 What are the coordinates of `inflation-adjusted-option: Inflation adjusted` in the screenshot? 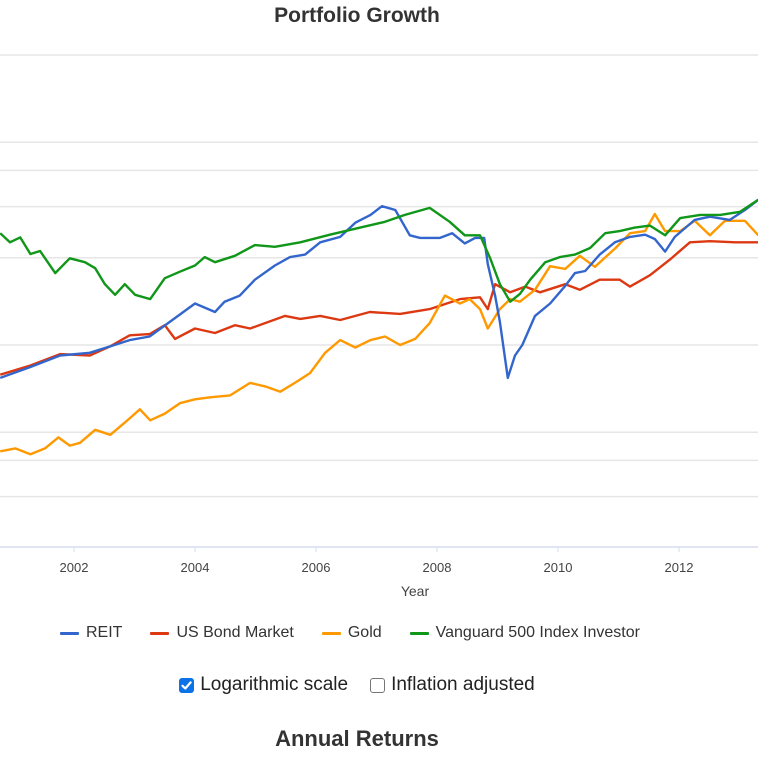 It's located at (452, 685).